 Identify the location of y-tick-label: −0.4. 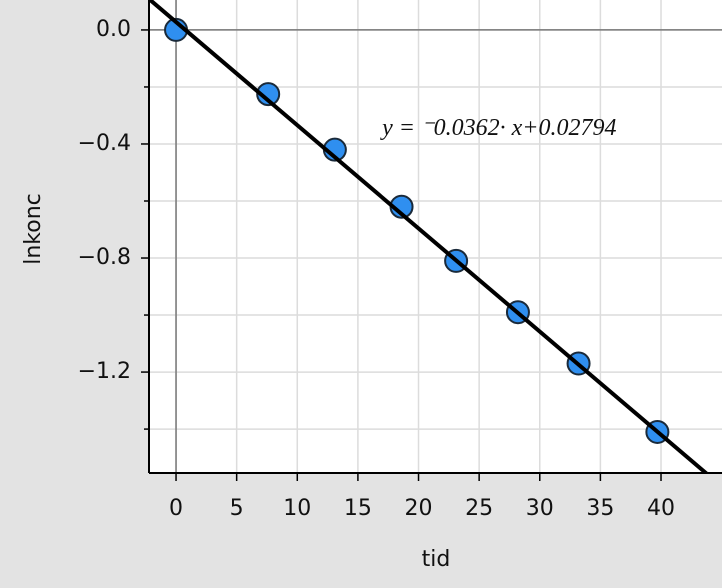
(104, 143).